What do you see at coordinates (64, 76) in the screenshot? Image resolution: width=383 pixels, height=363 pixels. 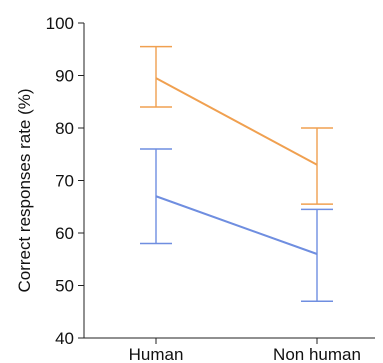 I see `y-tick-label: 90` at bounding box center [64, 76].